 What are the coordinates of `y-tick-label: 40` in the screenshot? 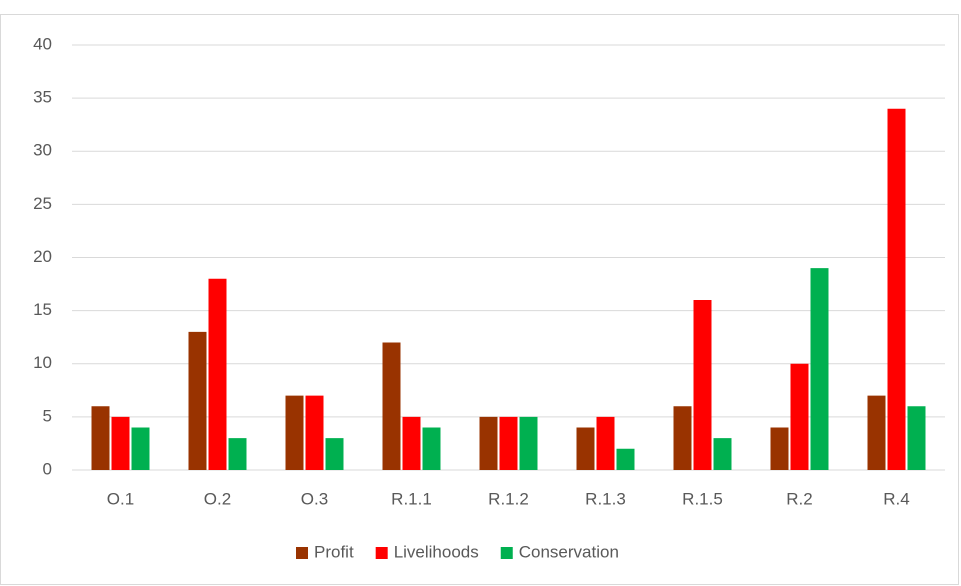 It's located at (42, 43).